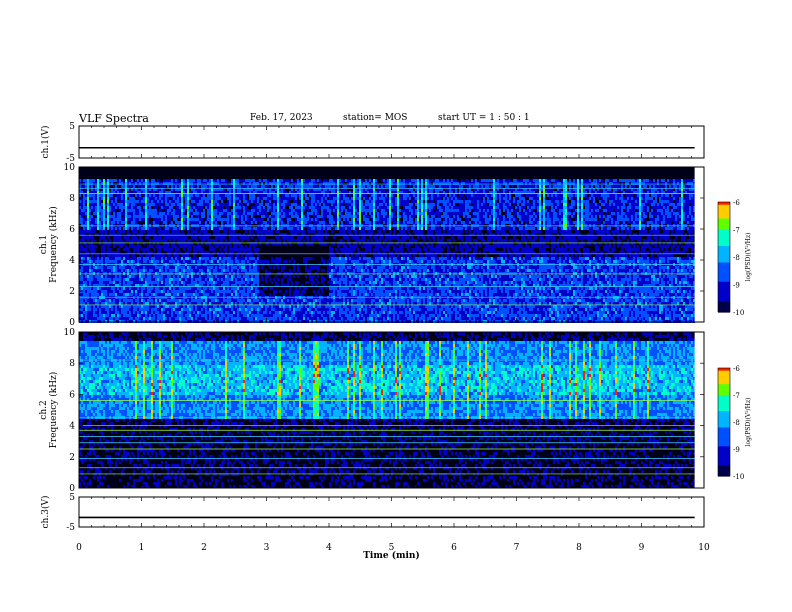  I want to click on x-tick-label: 4, so click(329, 548).